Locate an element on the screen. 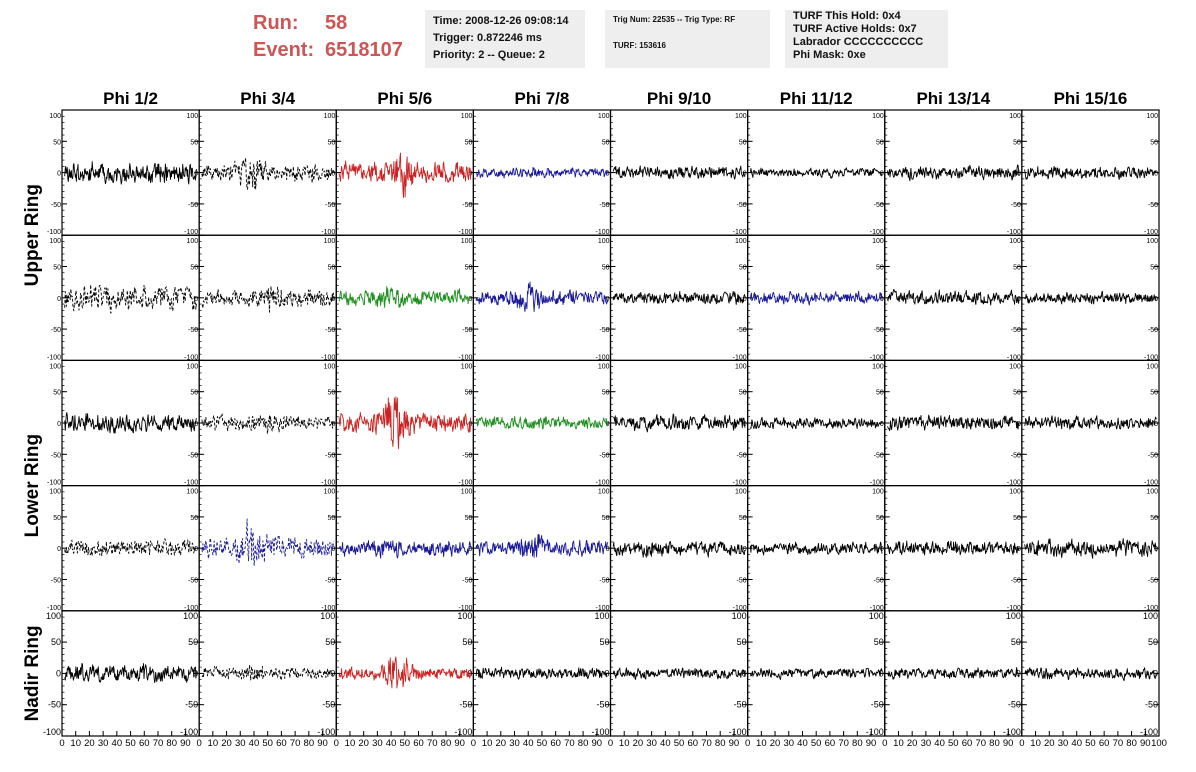 This screenshot has height=772, width=1196. time-line: Time: 2008-12-26 09:08:14 is located at coordinates (501, 21).